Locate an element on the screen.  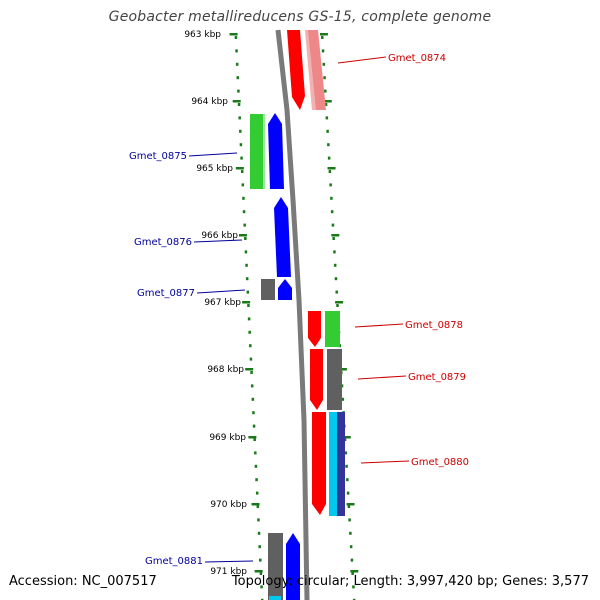
gene-label-forward: Gmet_0880 is located at coordinates (440, 462).